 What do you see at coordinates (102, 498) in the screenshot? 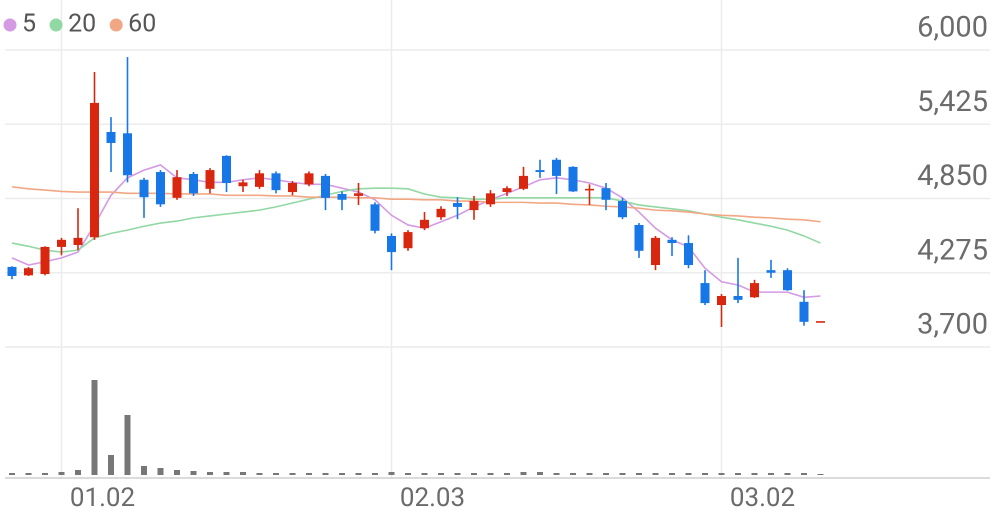
I see `x-tick-label: 01.02` at bounding box center [102, 498].